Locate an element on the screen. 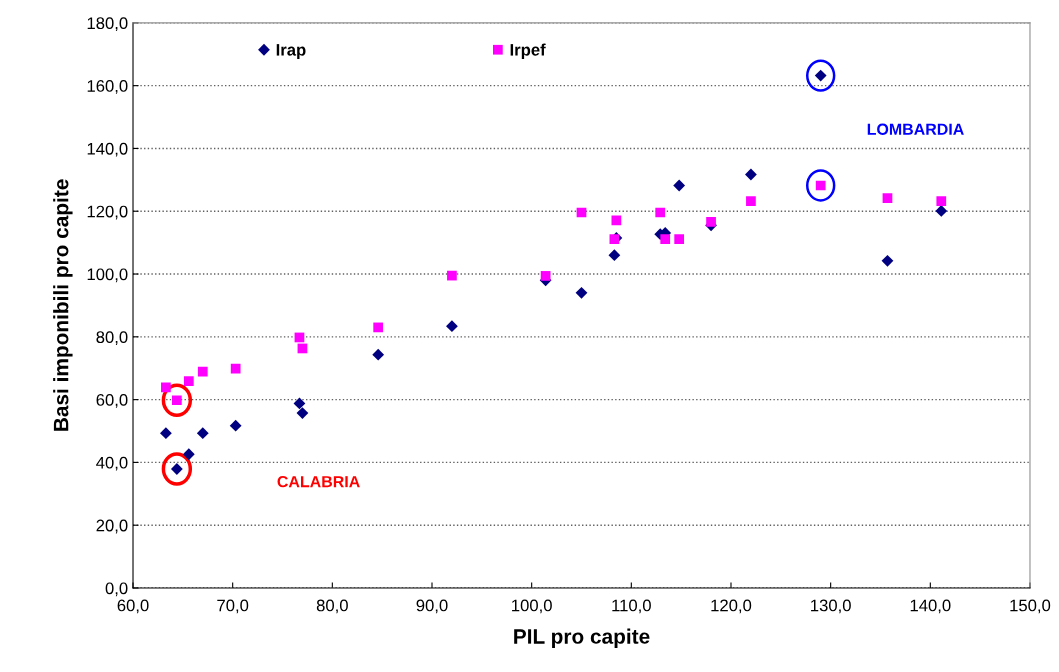 The width and height of the screenshot is (1059, 672). x-tick-label: 150,0 is located at coordinates (1030, 606).